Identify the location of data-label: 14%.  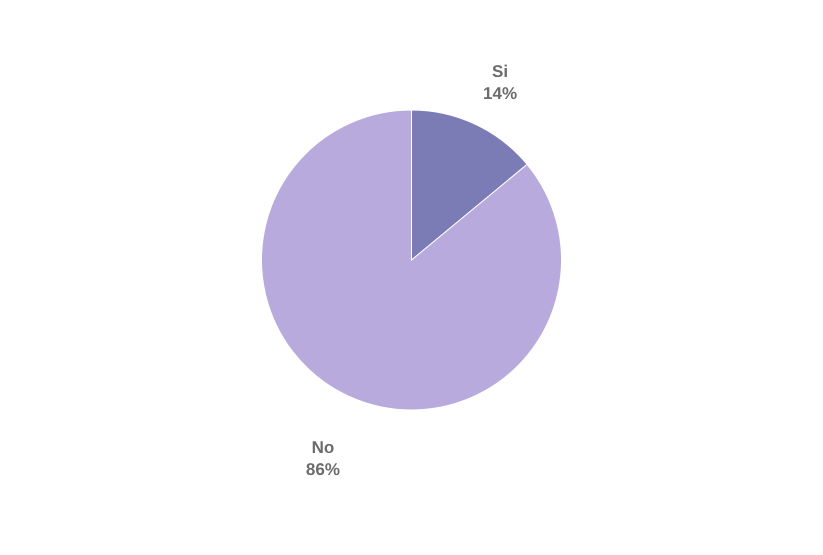
(500, 93).